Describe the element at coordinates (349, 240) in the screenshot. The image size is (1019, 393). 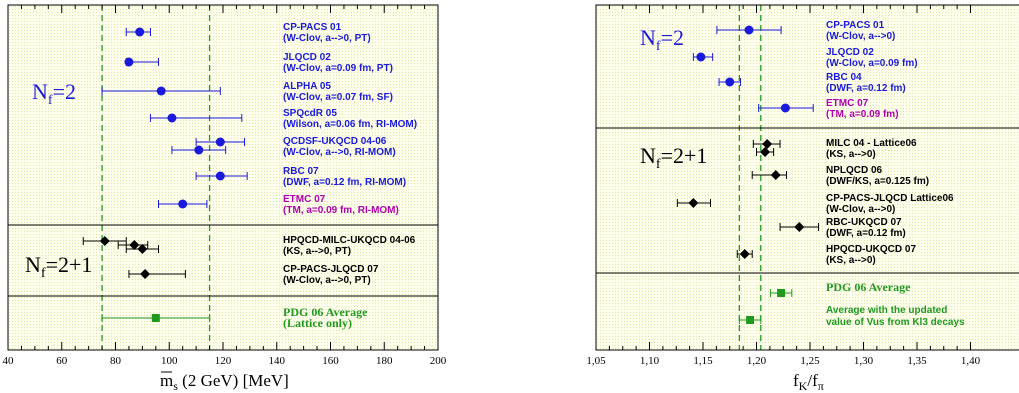
I see `entry-name: HPQCD-MILC-UKQCD 04-06` at that location.